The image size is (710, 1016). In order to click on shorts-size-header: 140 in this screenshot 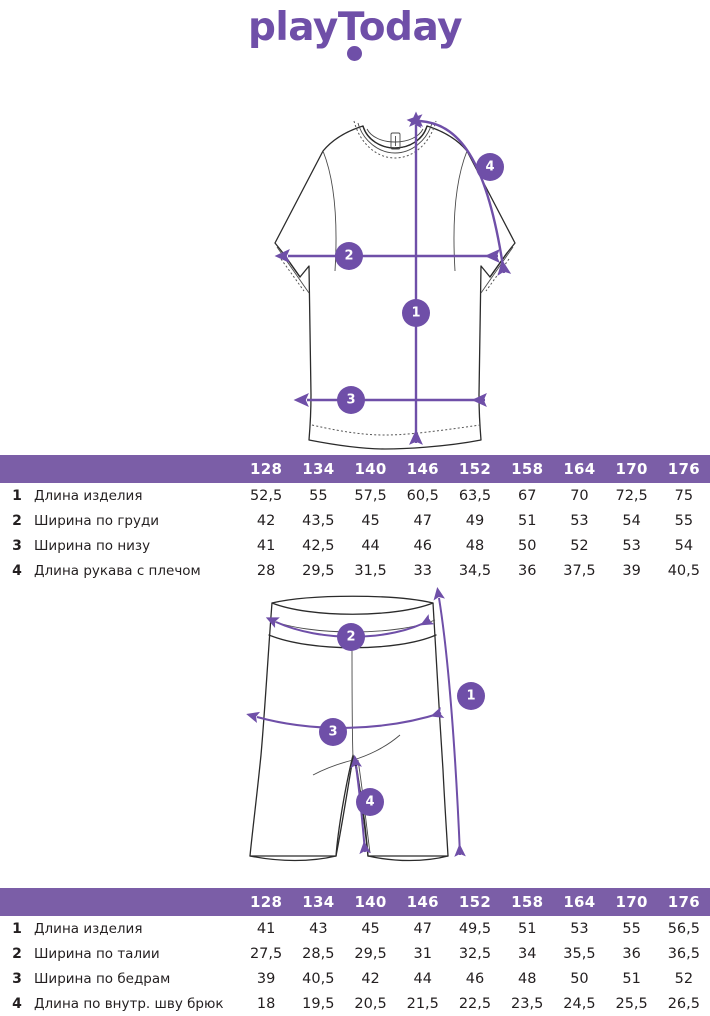, I will do `click(370, 902)`.